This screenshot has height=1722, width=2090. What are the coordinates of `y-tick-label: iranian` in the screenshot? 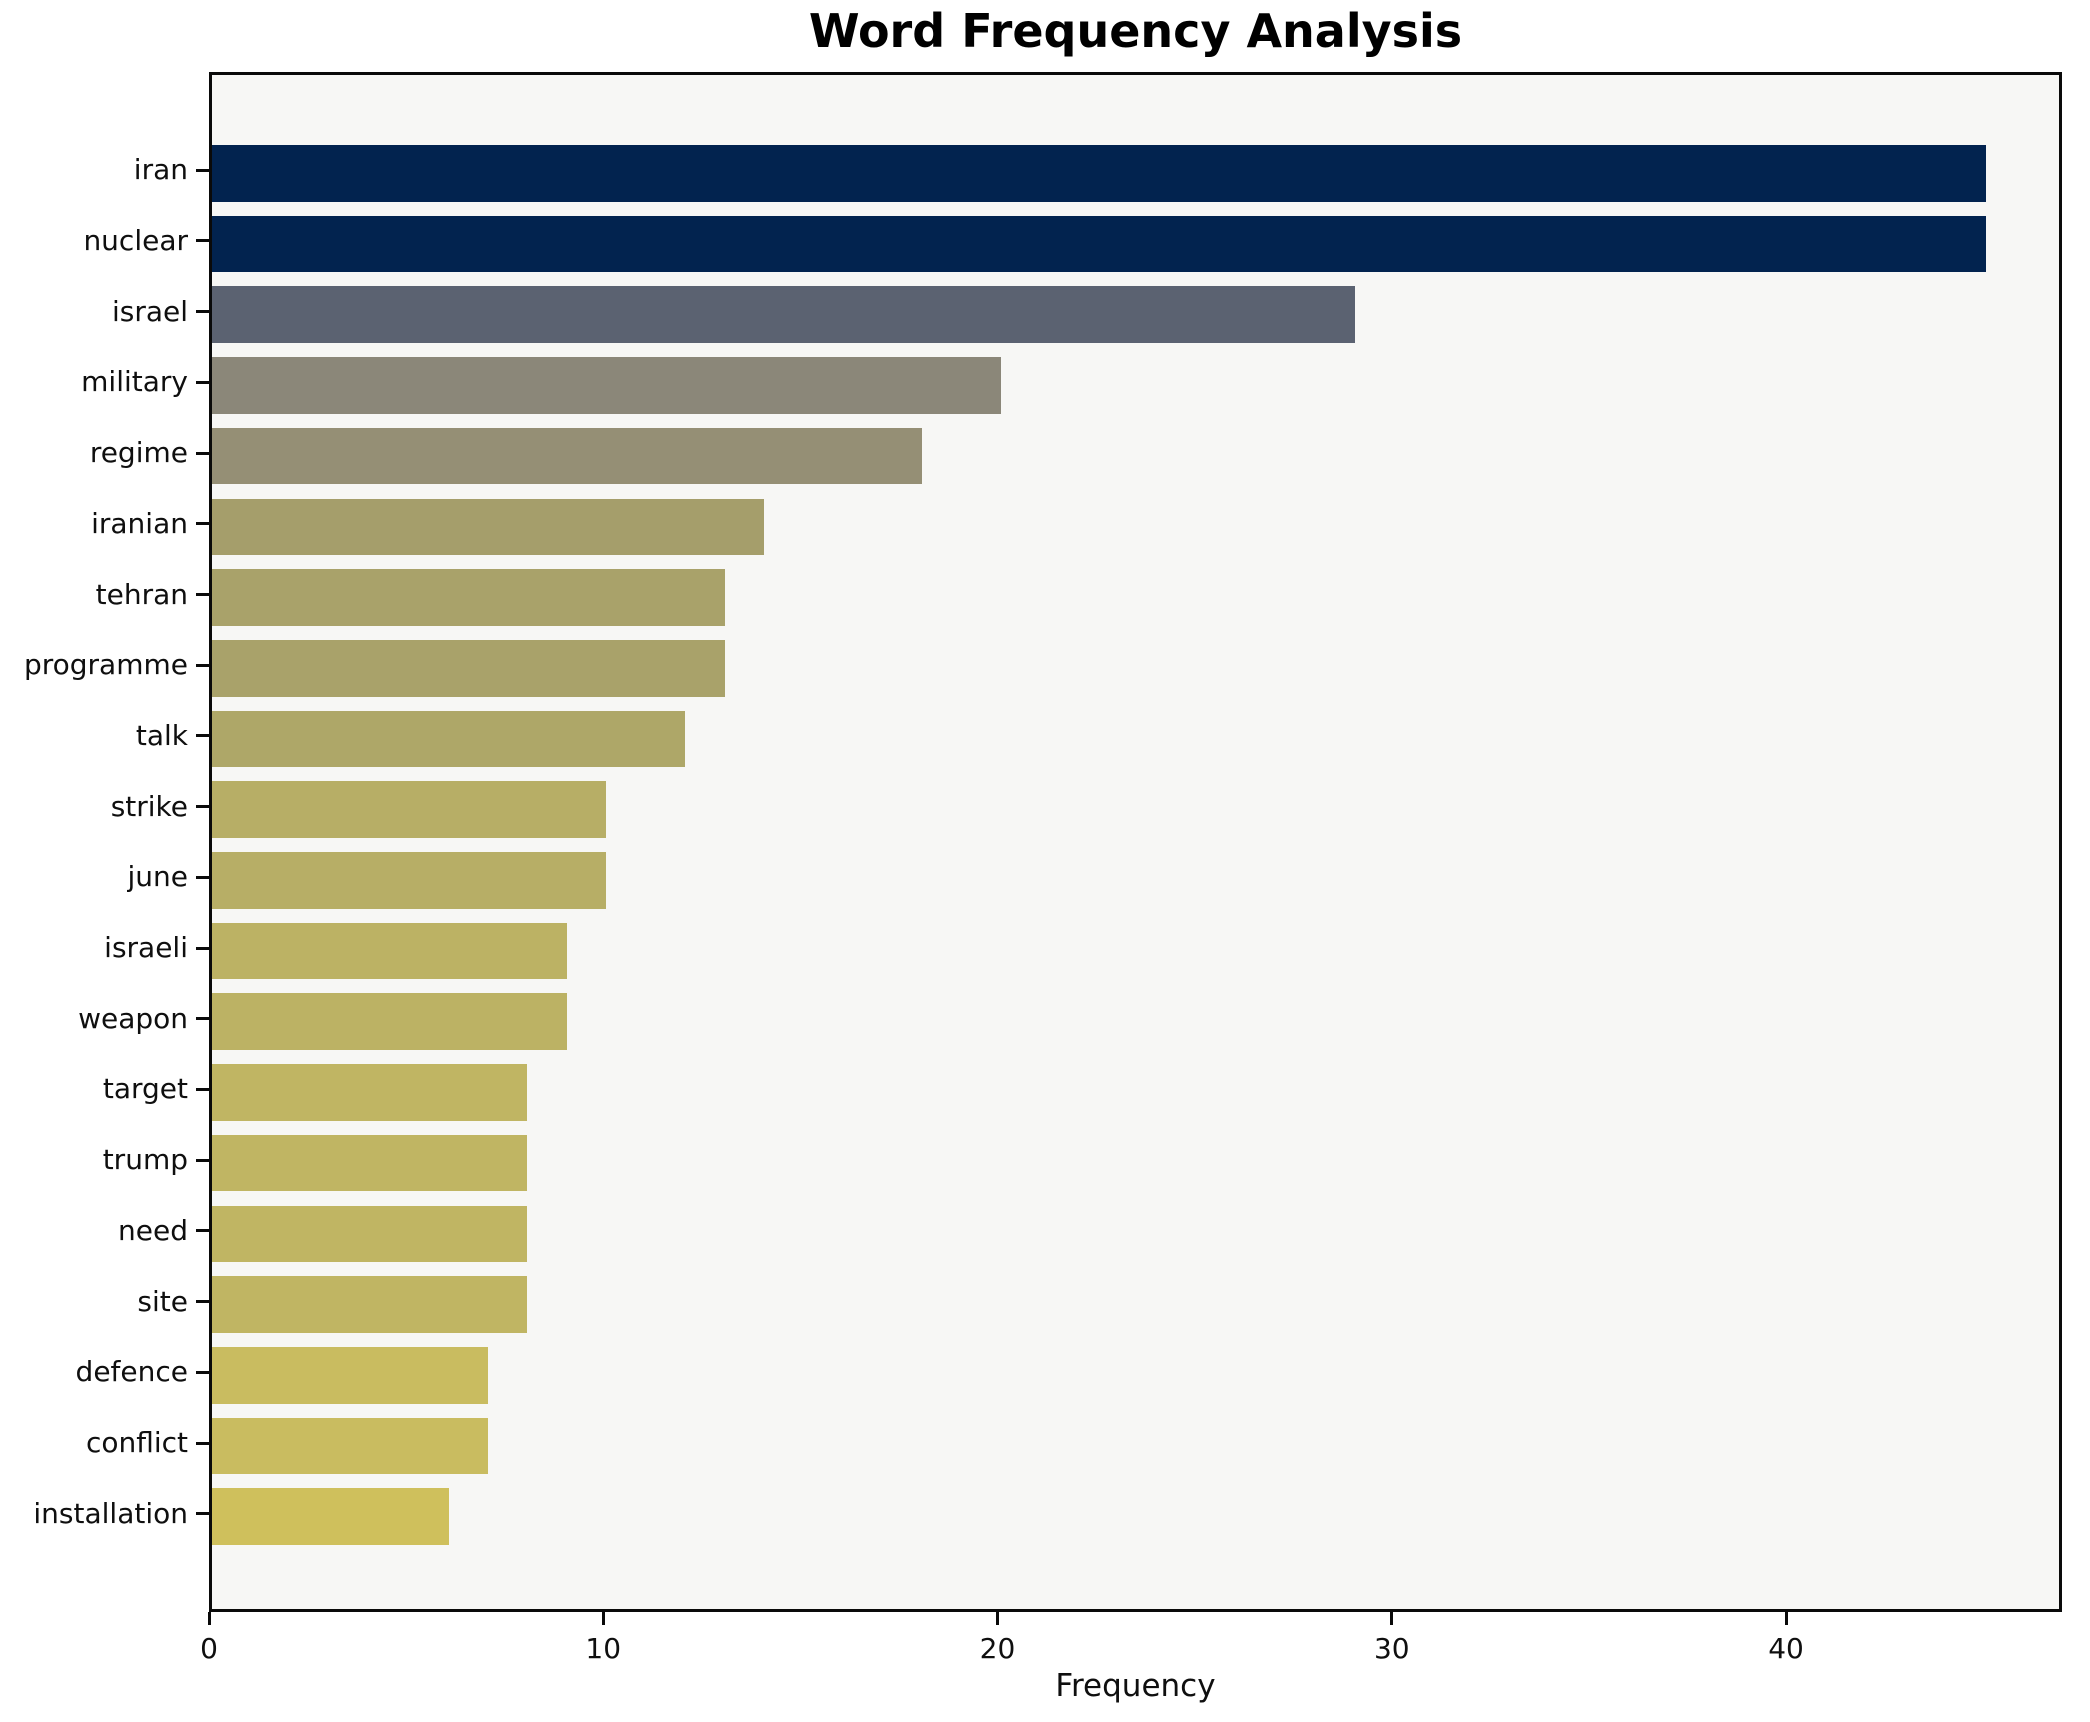 It's located at (139, 523).